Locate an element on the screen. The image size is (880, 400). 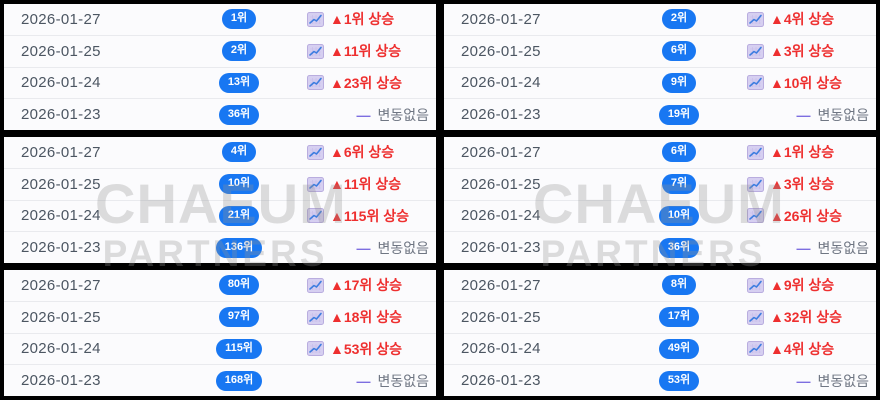
rank-up-label: ▲1위 상승 is located at coordinates (802, 152).